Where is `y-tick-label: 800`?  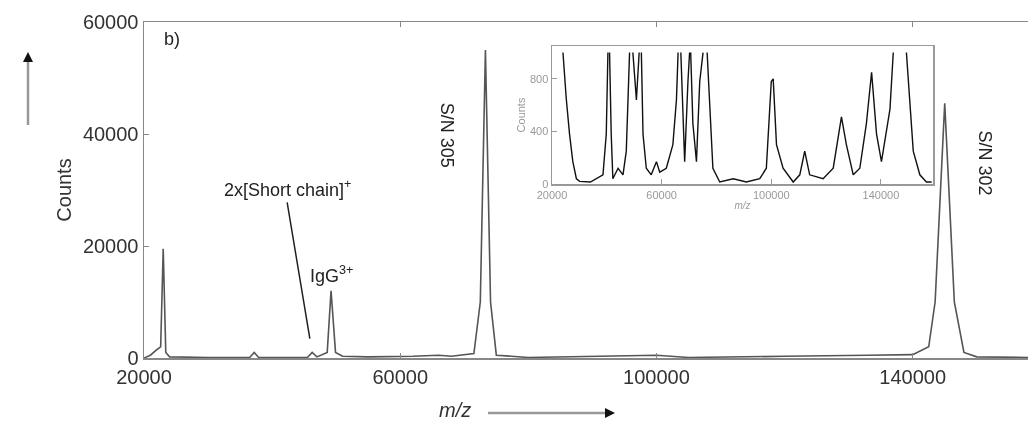 y-tick-label: 800 is located at coordinates (539, 78).